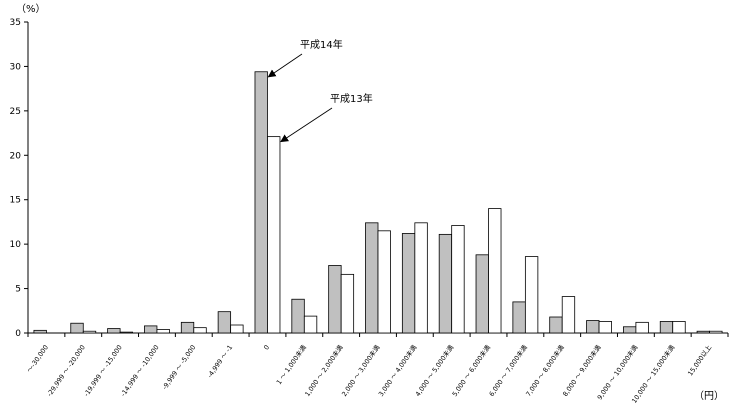 Image resolution: width=734 pixels, height=408 pixels. I want to click on x-tick-label: -9,999 ～ -5,000, so click(179, 368).